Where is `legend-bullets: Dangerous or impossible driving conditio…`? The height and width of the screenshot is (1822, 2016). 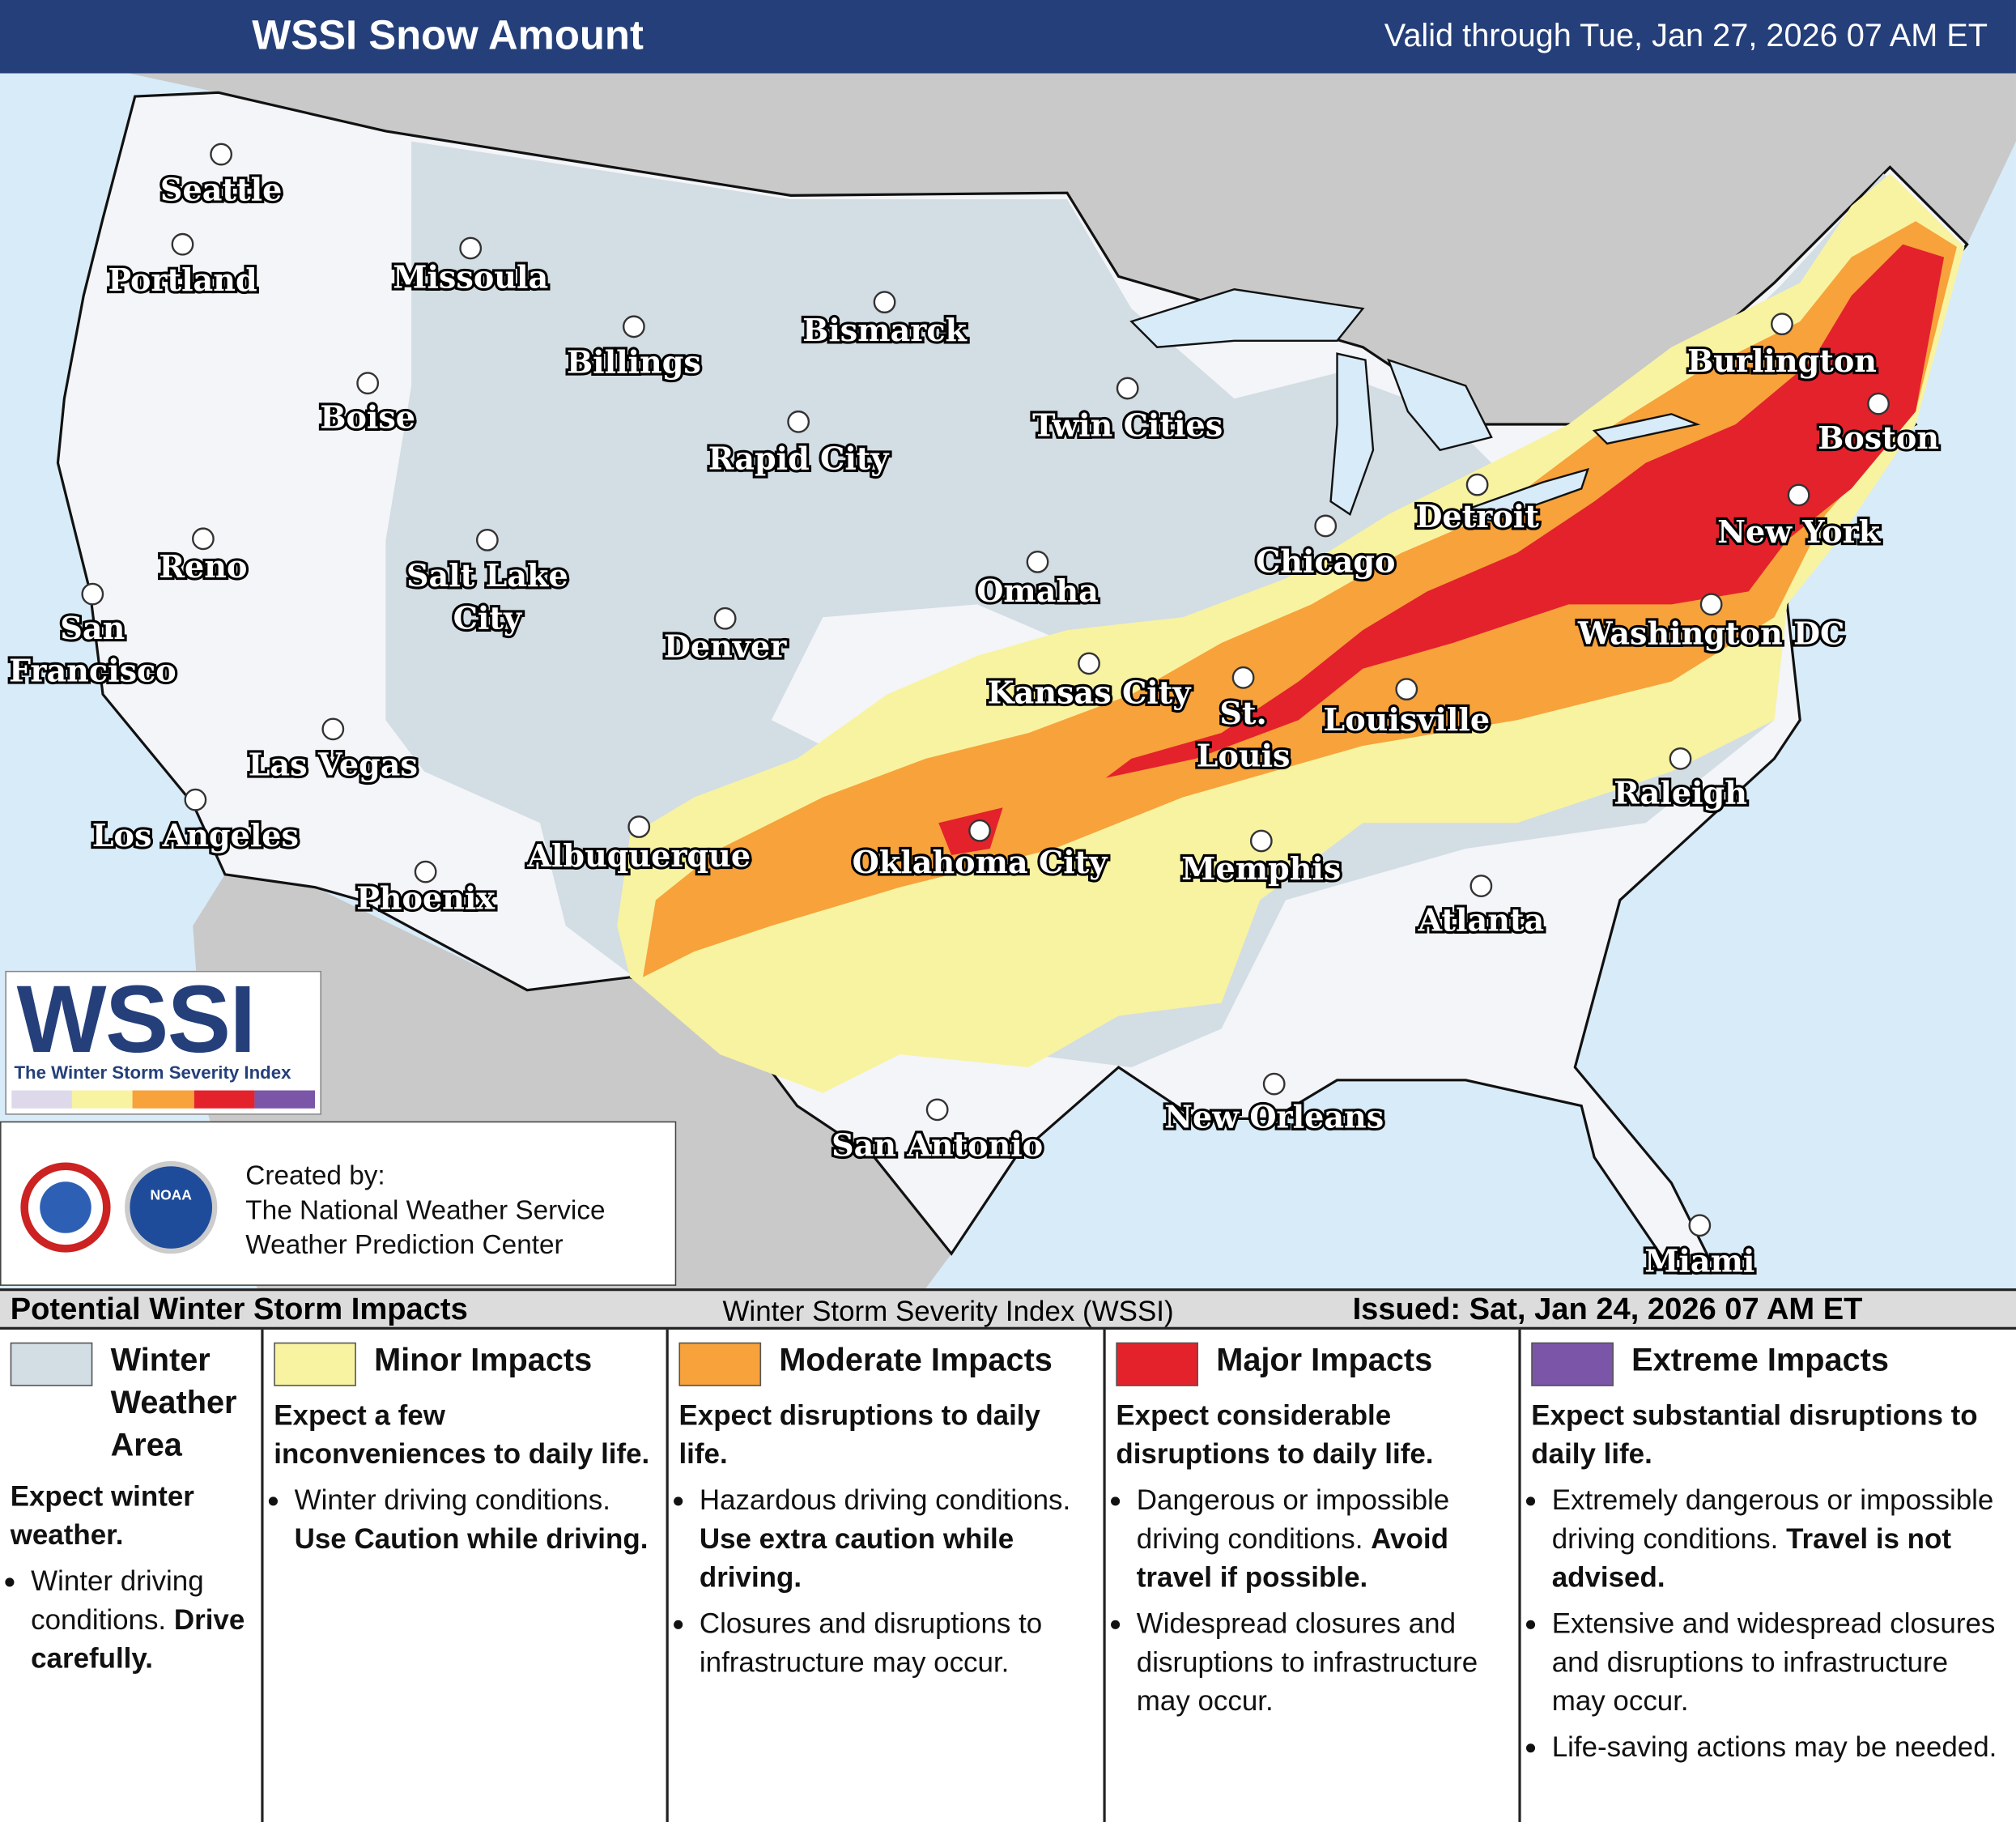 legend-bullets: Dangerous or impossible driving conditio… is located at coordinates (1313, 1600).